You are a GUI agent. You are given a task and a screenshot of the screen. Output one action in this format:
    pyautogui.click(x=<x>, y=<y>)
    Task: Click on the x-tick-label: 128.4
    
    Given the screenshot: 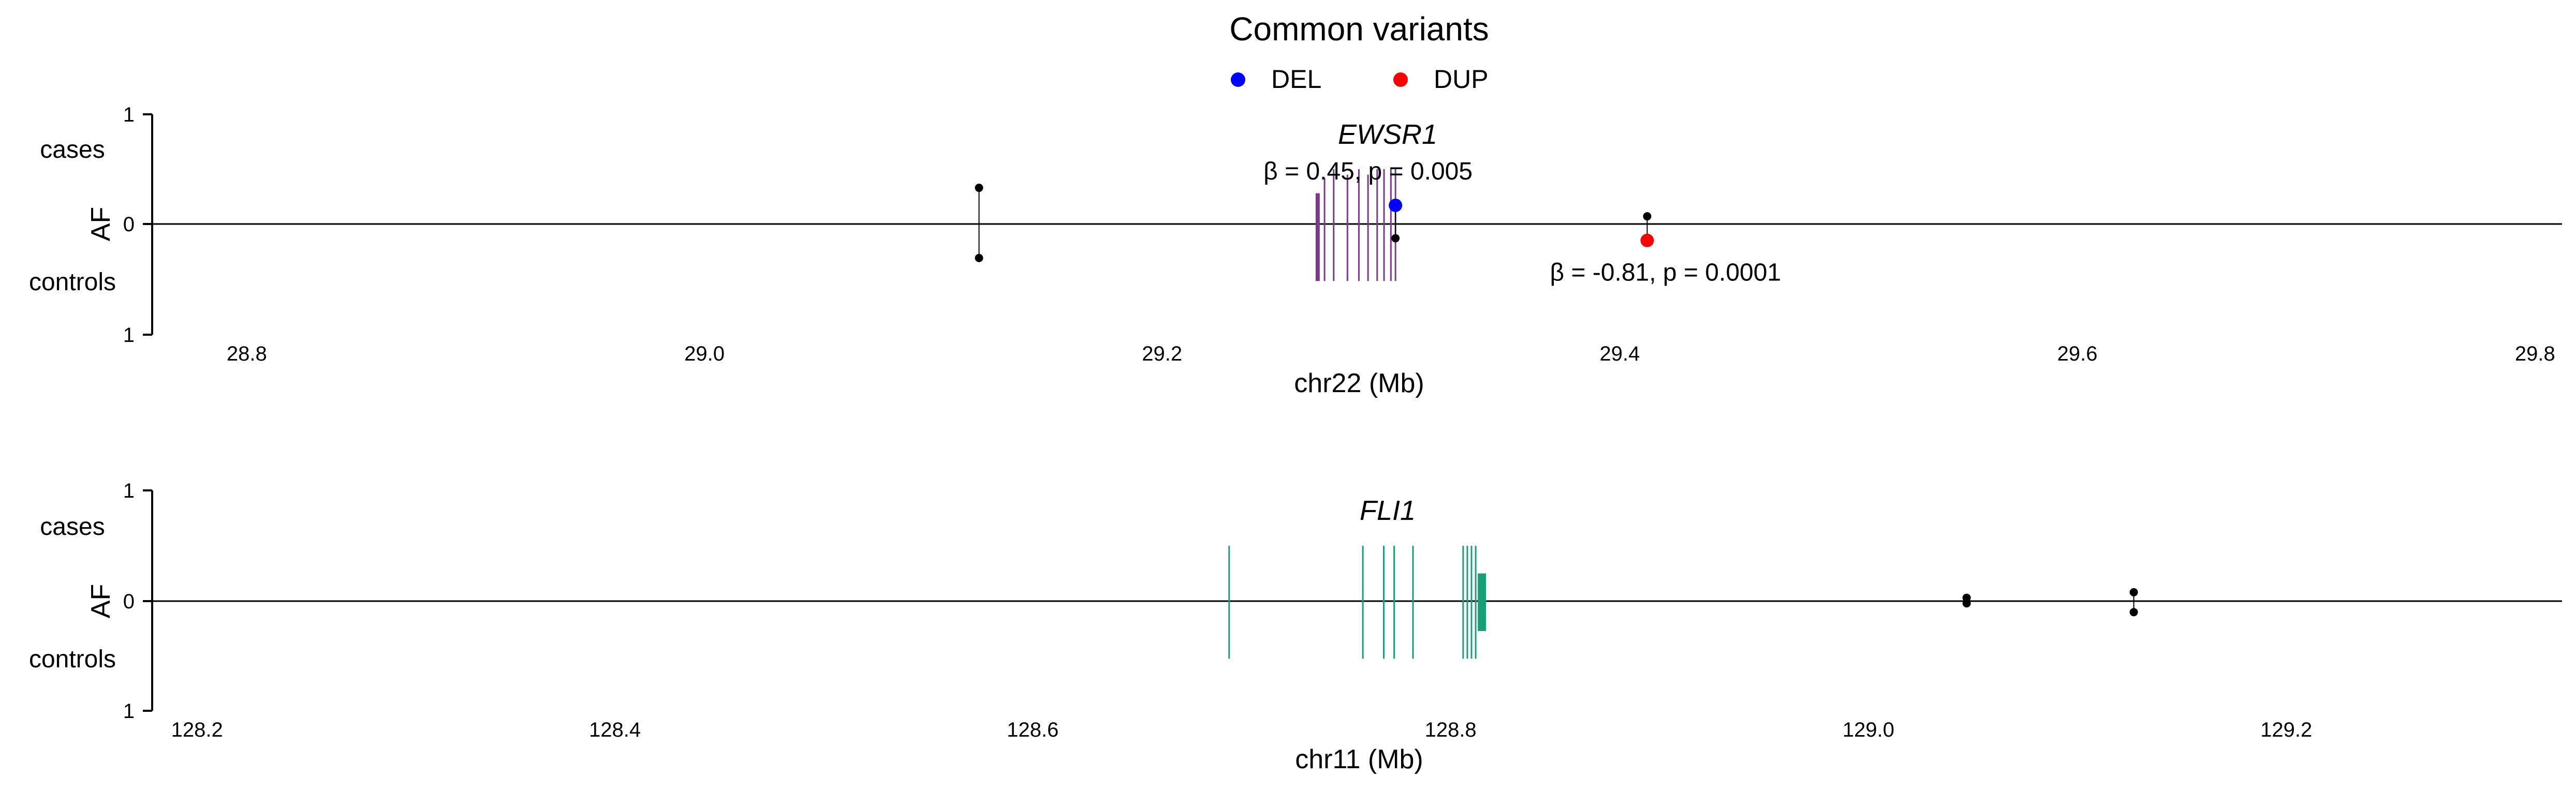 What is the action you would take?
    pyautogui.click(x=615, y=730)
    